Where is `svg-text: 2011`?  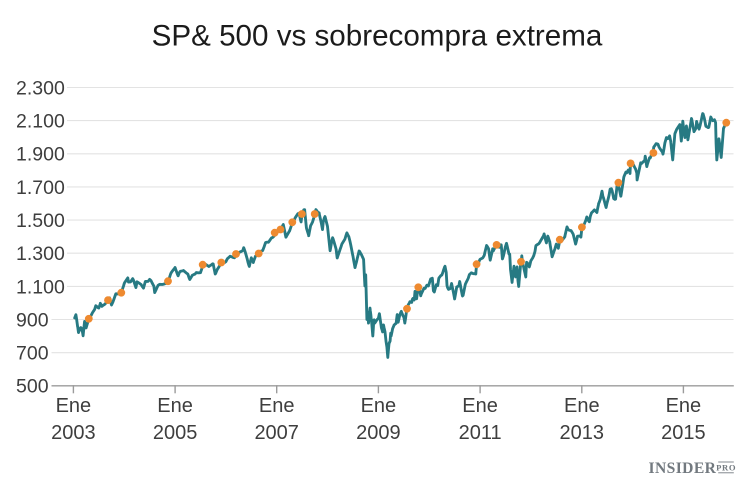 svg-text: 2011 is located at coordinates (480, 433).